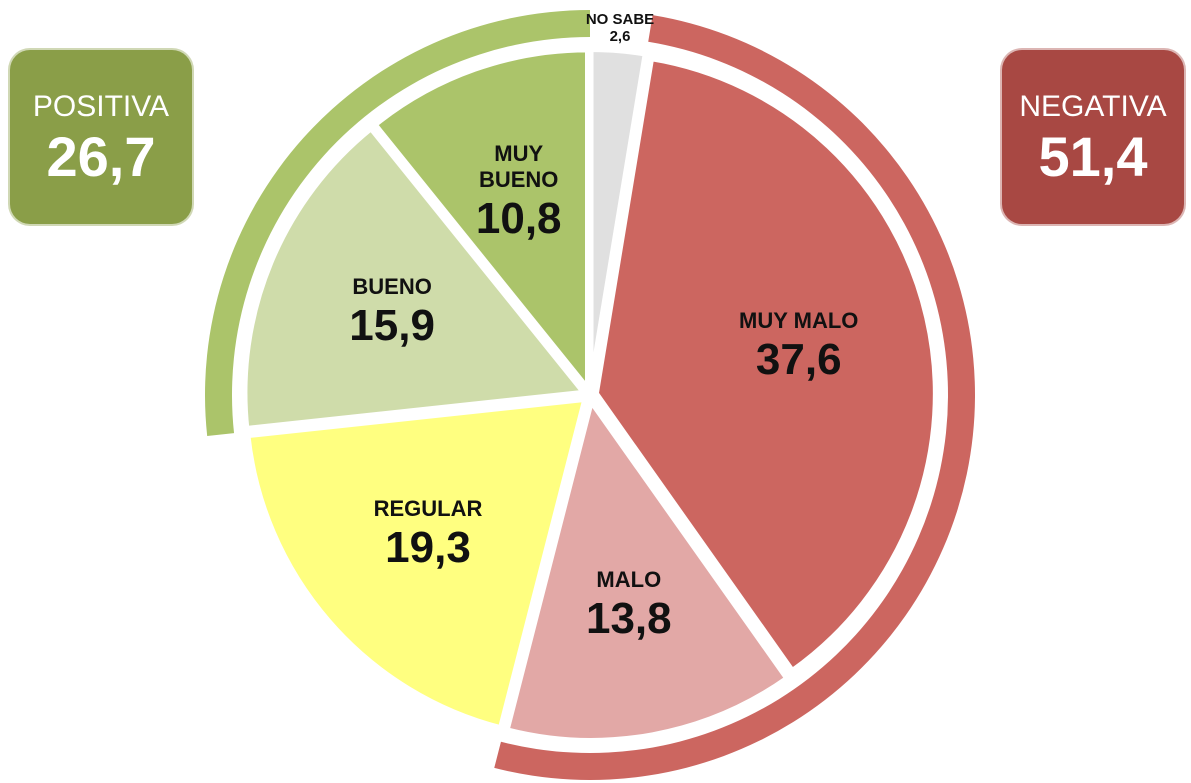 This screenshot has width=1191, height=783. Describe the element at coordinates (392, 326) in the screenshot. I see `slice-value: 15,9` at that location.